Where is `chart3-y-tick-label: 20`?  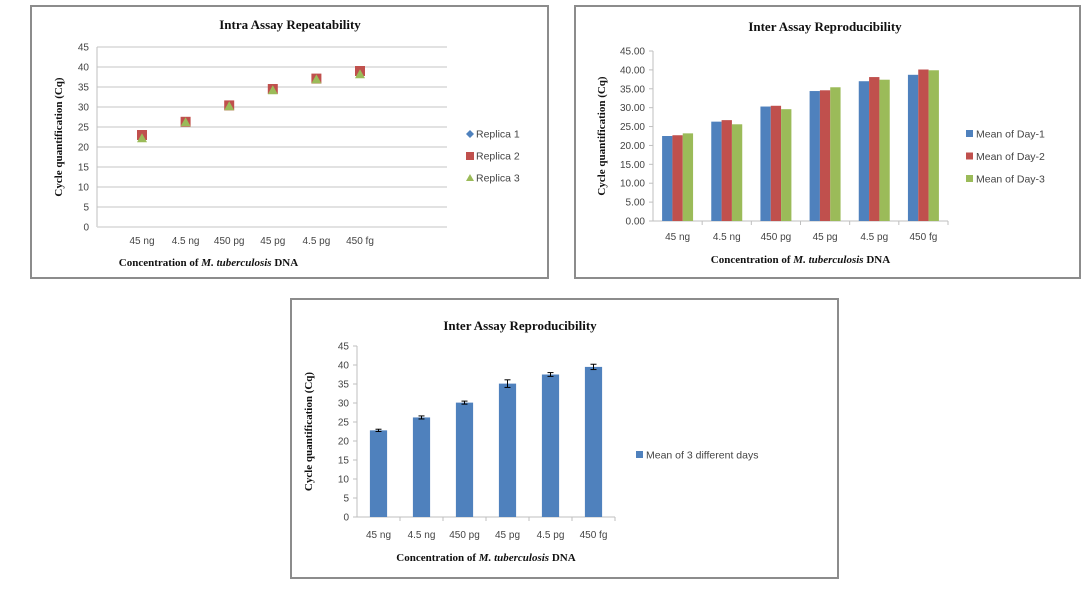 chart3-y-tick-label: 20 is located at coordinates (344, 442).